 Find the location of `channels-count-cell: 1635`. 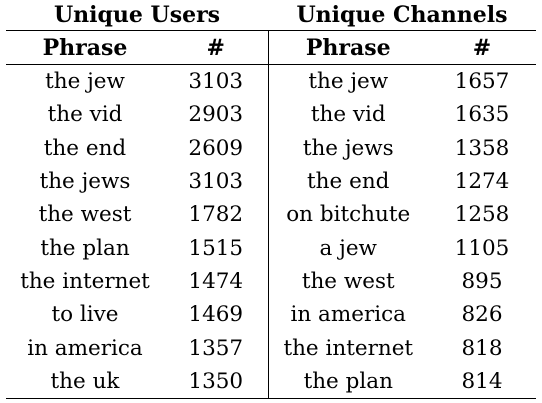

channels-count-cell: 1635 is located at coordinates (482, 115).